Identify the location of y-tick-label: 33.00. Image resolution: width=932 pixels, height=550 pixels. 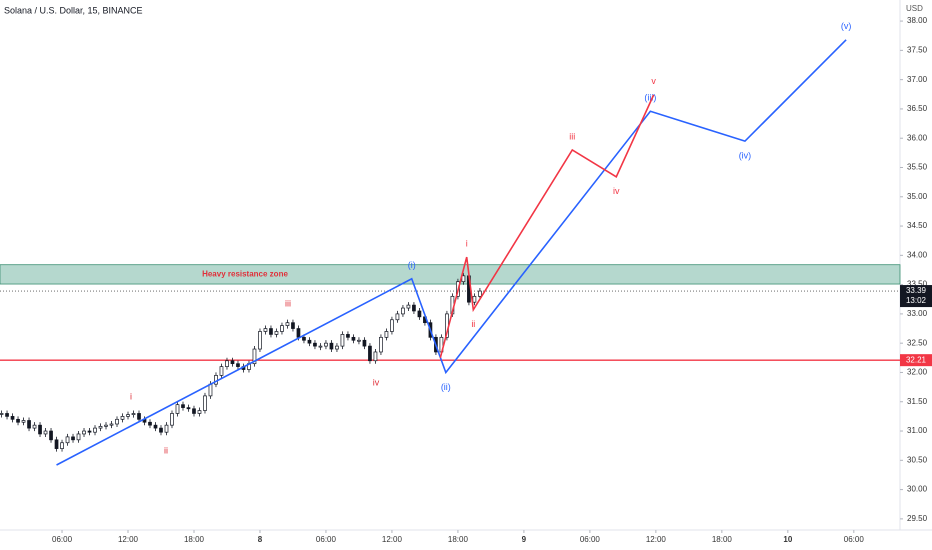
(917, 313).